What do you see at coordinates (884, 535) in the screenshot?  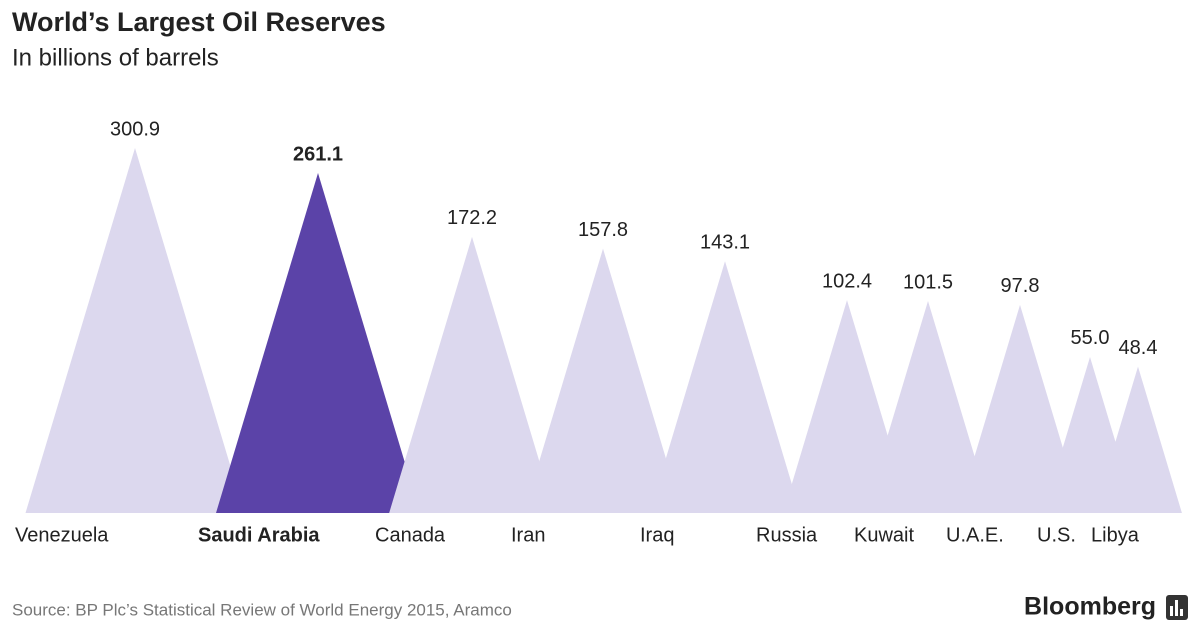 I see `x-tick-label: Kuwait` at bounding box center [884, 535].